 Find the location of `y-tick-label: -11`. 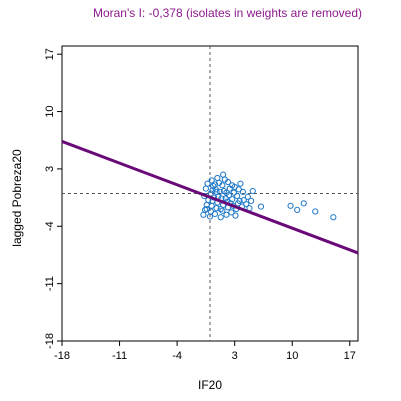

y-tick-label: -11 is located at coordinates (50, 283).